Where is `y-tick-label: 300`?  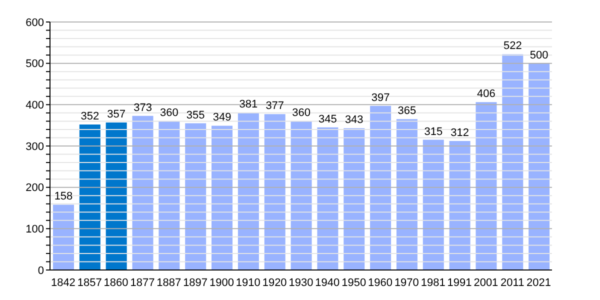
y-tick-label: 300 is located at coordinates (35, 146).